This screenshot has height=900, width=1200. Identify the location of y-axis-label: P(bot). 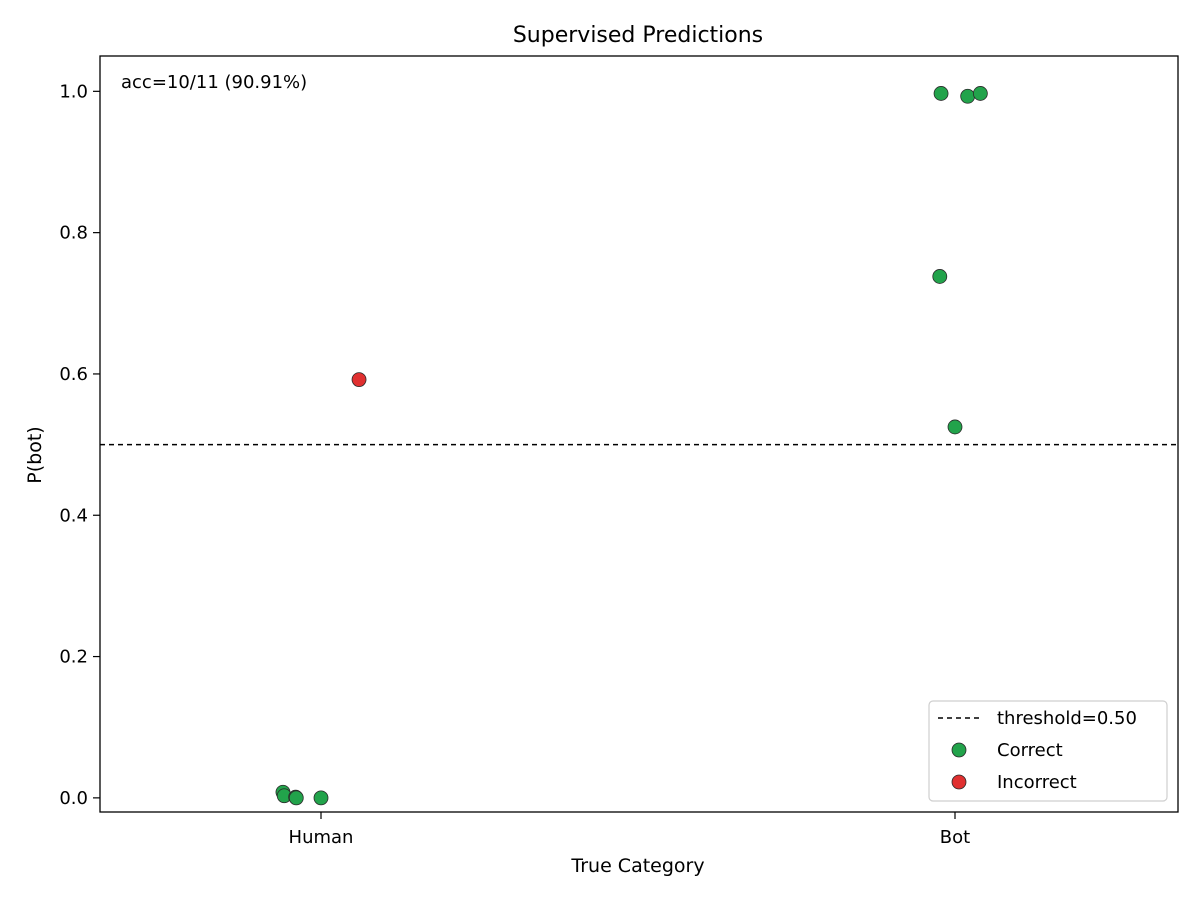
(35, 454).